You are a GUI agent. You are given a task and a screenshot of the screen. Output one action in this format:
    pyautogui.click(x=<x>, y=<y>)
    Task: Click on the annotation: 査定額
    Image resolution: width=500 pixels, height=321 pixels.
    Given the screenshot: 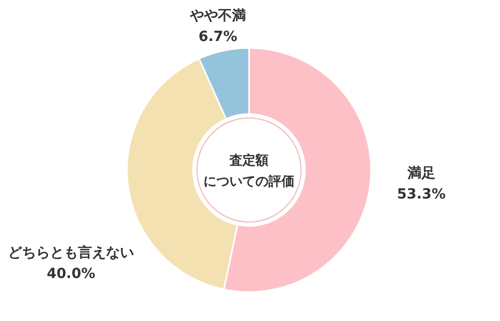 What is the action you would take?
    pyautogui.click(x=249, y=161)
    